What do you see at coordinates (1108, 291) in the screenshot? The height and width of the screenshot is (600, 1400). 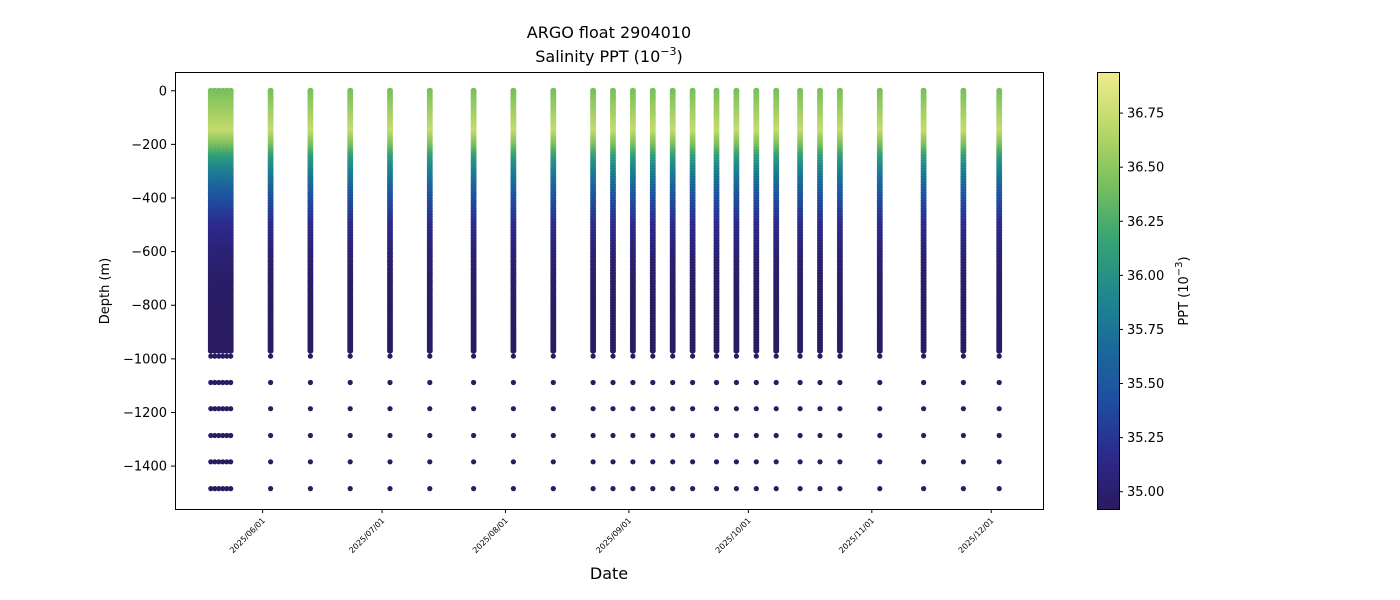 I see `colorbar-fill` at bounding box center [1108, 291].